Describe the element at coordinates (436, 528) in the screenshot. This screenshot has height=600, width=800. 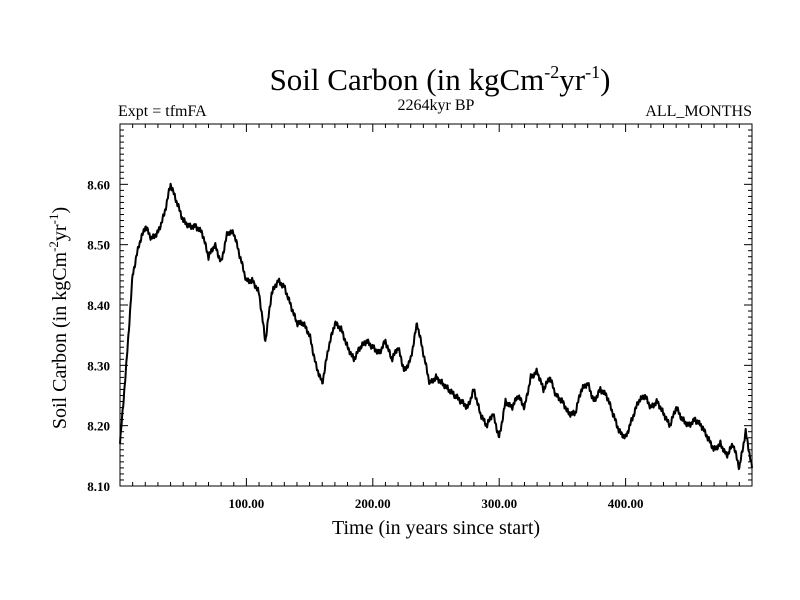
I see `x-axis-label: Time (in years since start)` at that location.